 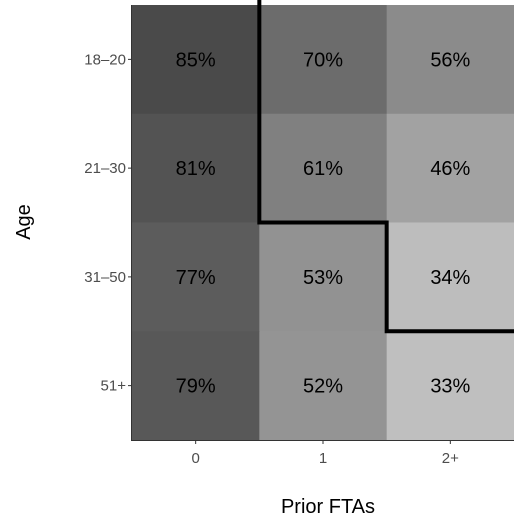 I want to click on cell-value-label: 79%, so click(x=196, y=387).